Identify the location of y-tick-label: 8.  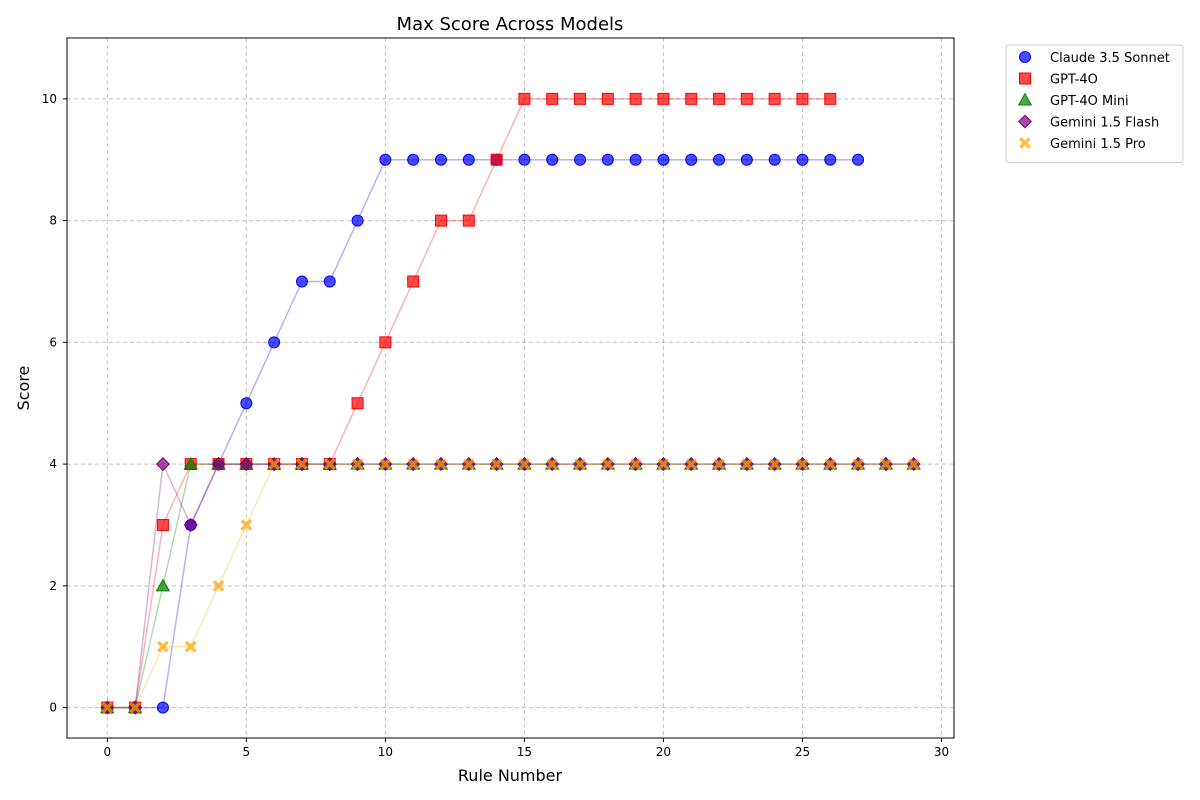
(53, 221).